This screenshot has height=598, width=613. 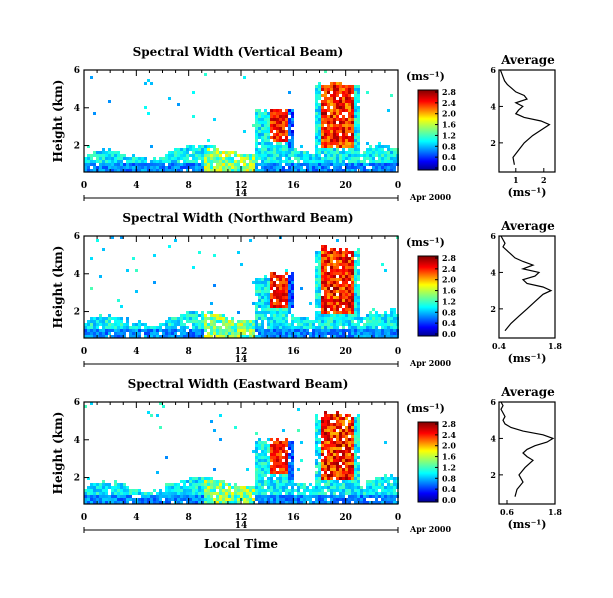 What do you see at coordinates (58, 453) in the screenshot?
I see `y-axis-label: Height (km)` at bounding box center [58, 453].